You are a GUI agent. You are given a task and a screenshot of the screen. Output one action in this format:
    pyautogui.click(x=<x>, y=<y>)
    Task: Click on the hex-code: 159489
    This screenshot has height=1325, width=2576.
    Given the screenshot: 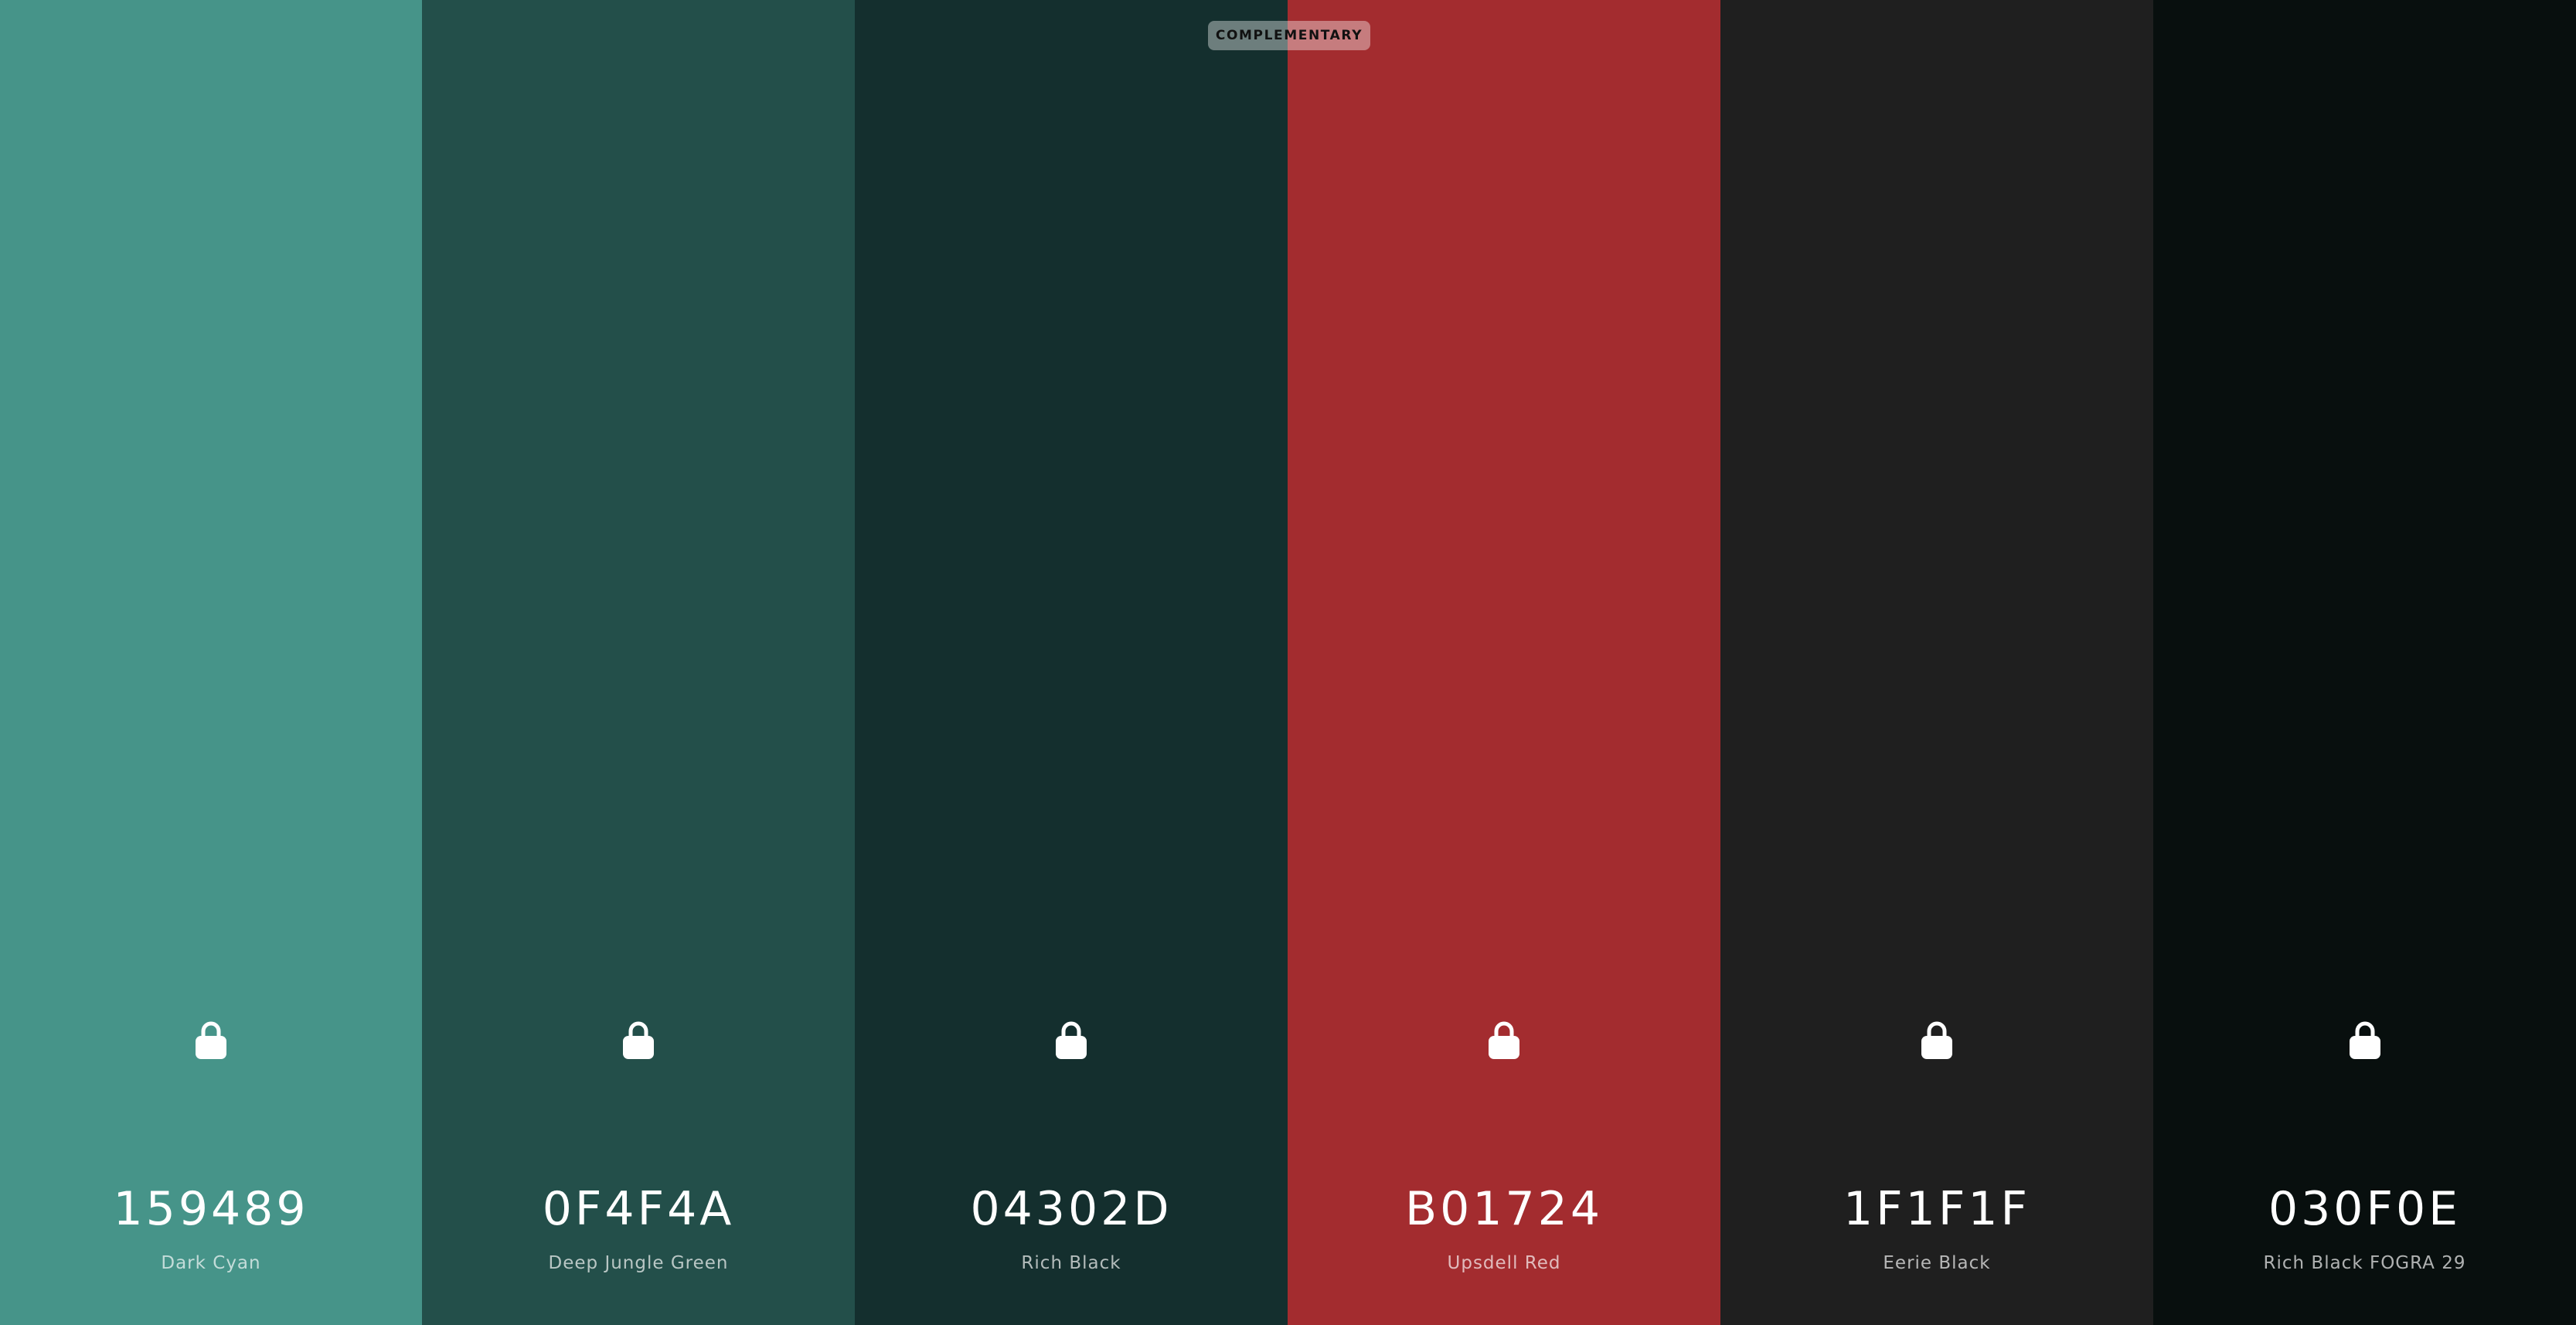 What is the action you would take?
    pyautogui.click(x=211, y=1209)
    